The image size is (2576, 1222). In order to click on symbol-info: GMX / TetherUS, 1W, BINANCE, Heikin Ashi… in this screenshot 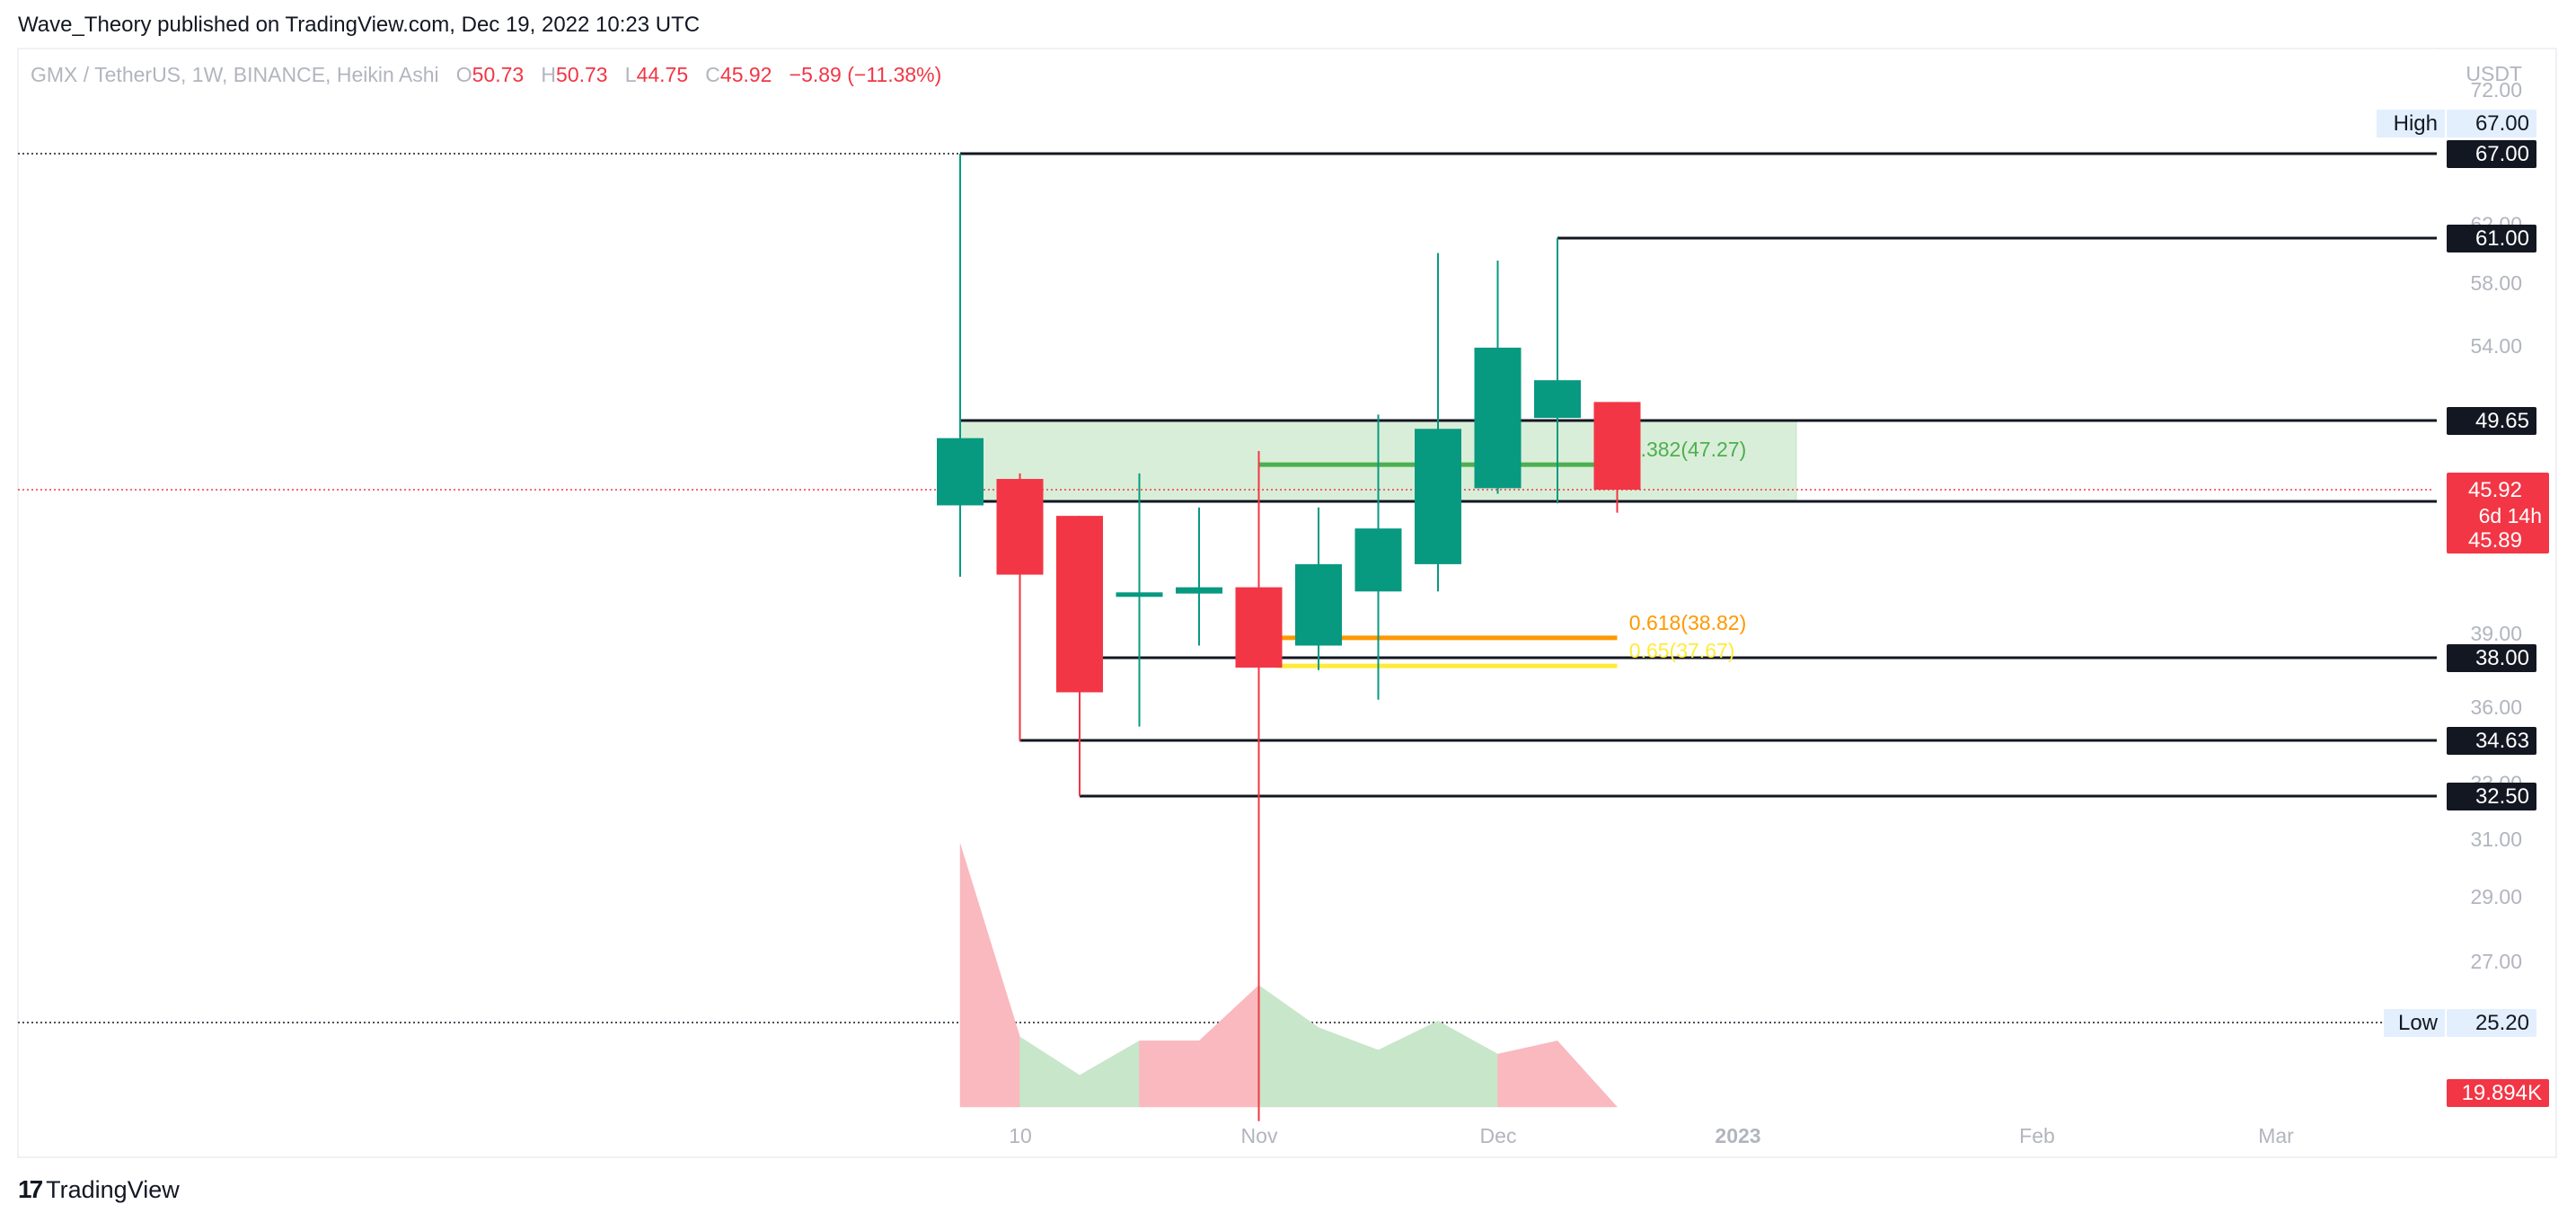, I will do `click(486, 75)`.